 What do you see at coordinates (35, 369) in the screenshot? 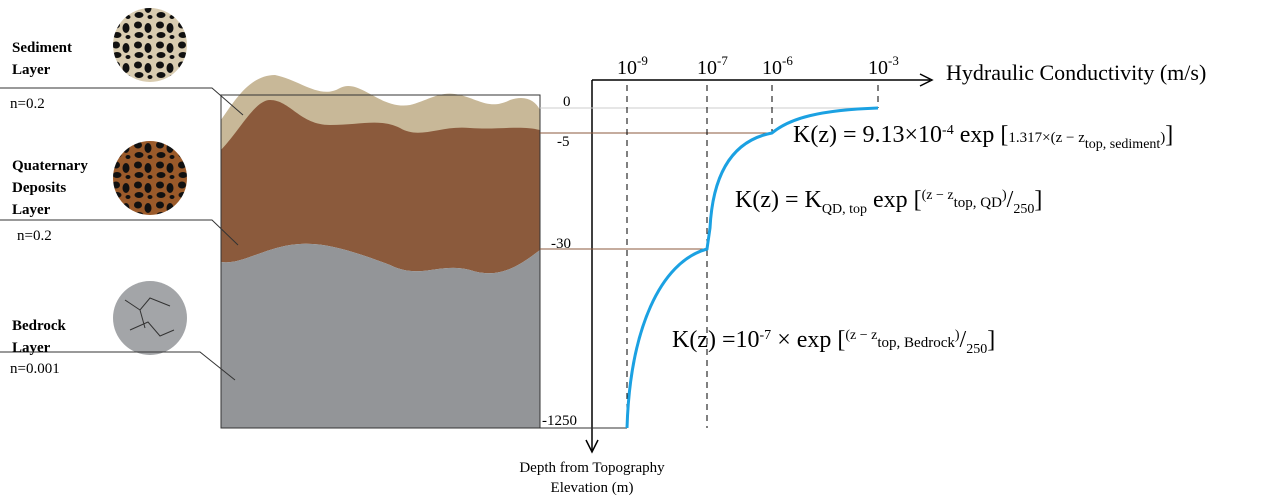
I see `porosity: n=0.001` at bounding box center [35, 369].